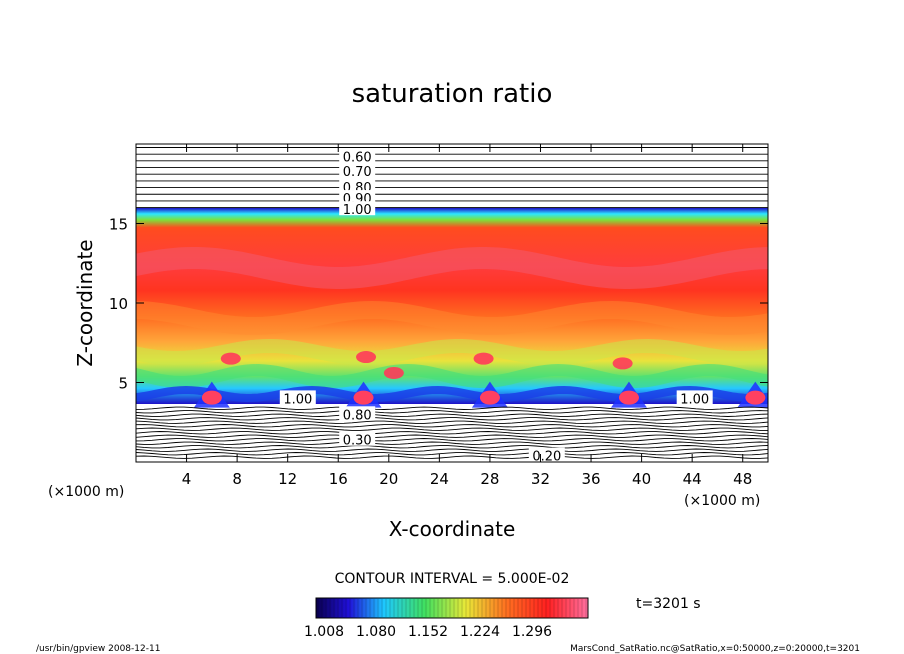 The height and width of the screenshot is (654, 904). I want to click on contour-label: 0.80, so click(357, 415).